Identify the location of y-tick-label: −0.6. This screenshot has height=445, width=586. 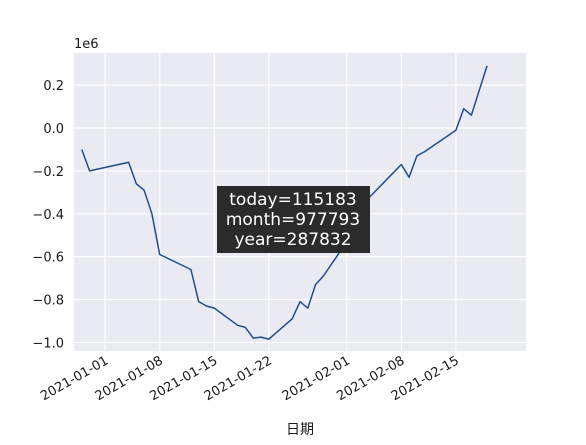
(48, 258).